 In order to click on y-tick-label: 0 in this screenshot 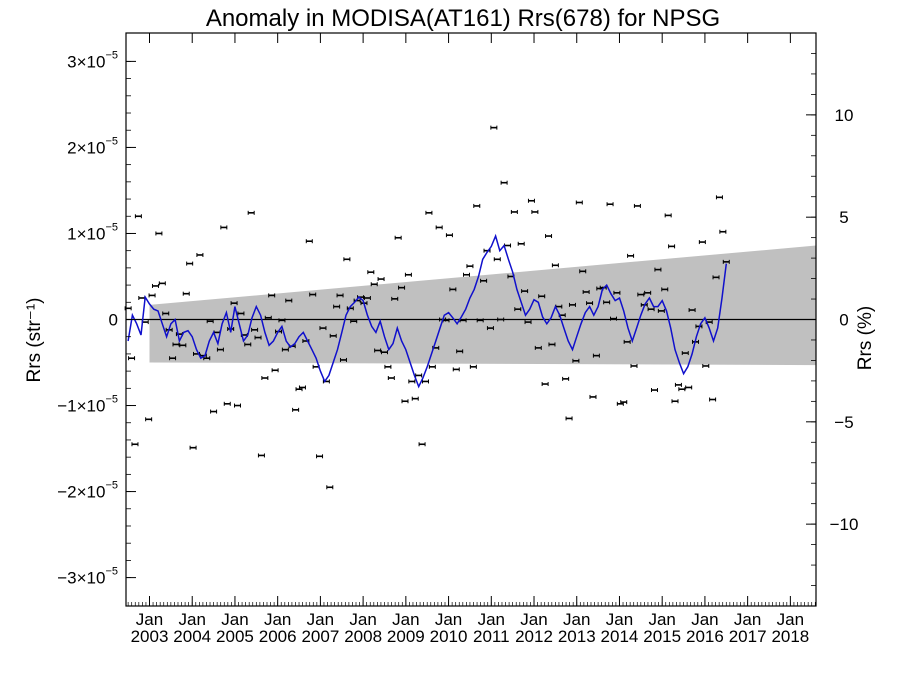, I will do `click(113, 320)`.